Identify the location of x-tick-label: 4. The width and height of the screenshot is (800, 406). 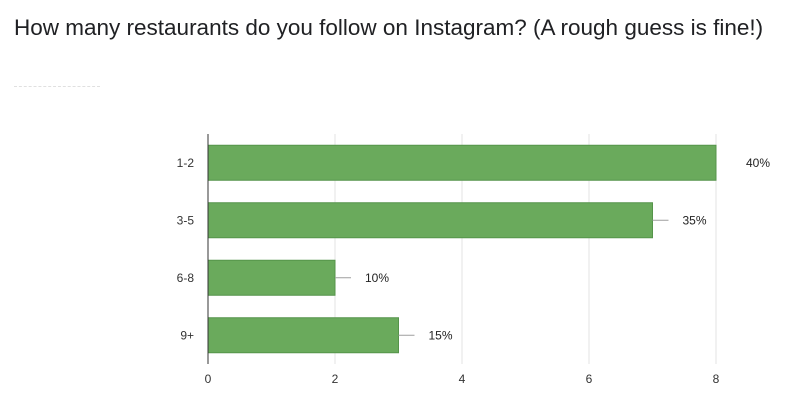
(462, 379).